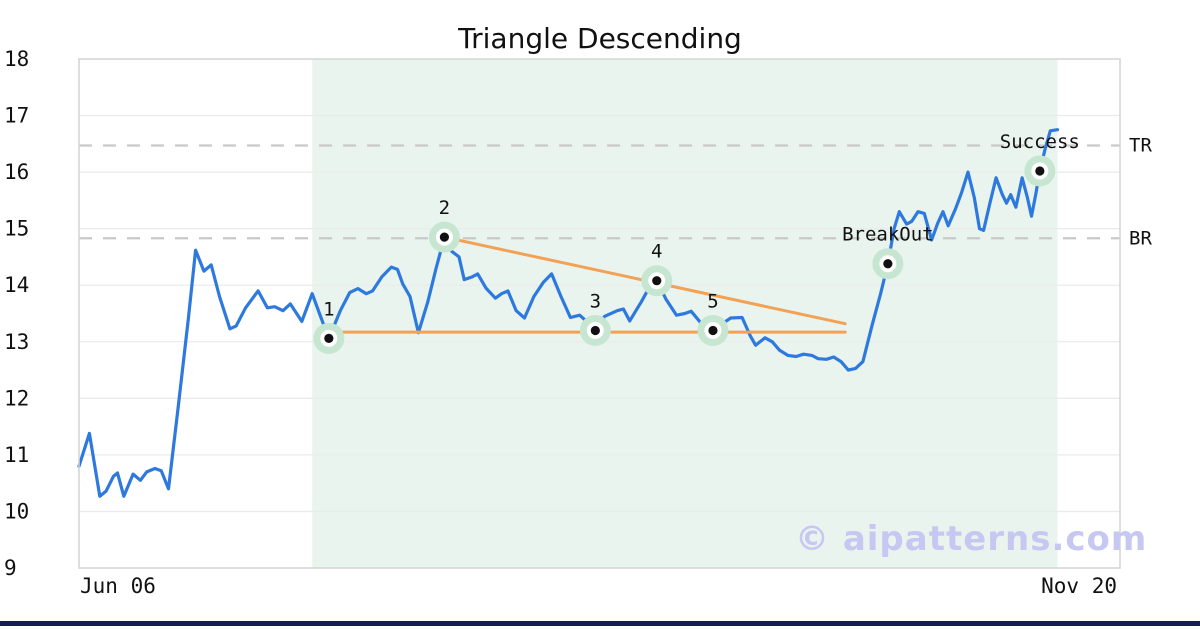 The image size is (1200, 630). I want to click on x-tick-label-start: Jun 06, so click(118, 586).